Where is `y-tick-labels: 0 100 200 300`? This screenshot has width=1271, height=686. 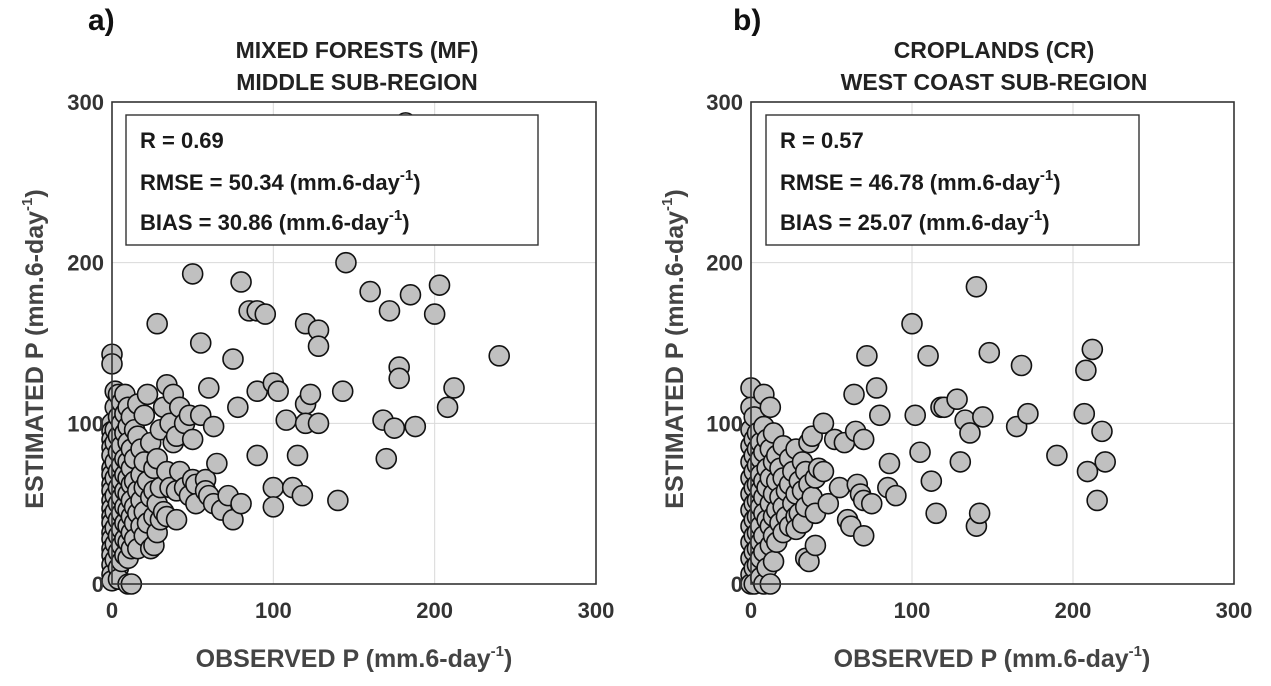
y-tick-labels: 0 100 200 300 is located at coordinates (85, 343).